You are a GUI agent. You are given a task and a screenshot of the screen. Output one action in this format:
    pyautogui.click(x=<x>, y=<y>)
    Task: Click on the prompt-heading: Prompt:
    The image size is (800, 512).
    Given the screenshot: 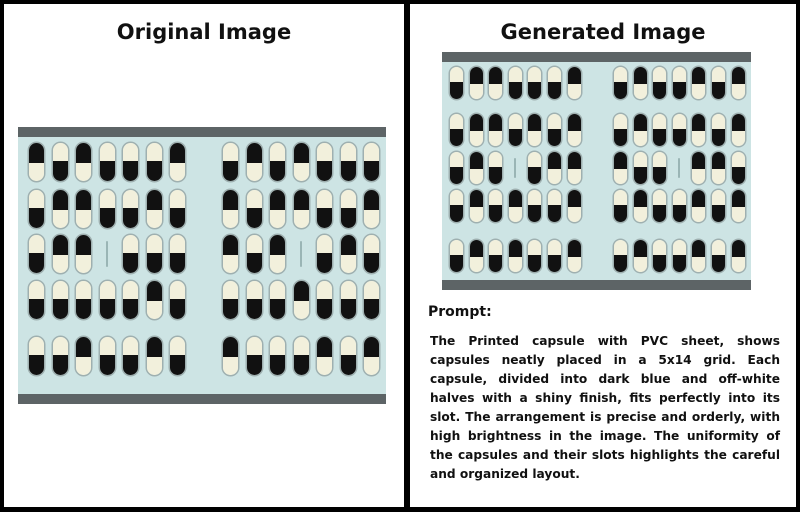 What is the action you would take?
    pyautogui.click(x=460, y=312)
    